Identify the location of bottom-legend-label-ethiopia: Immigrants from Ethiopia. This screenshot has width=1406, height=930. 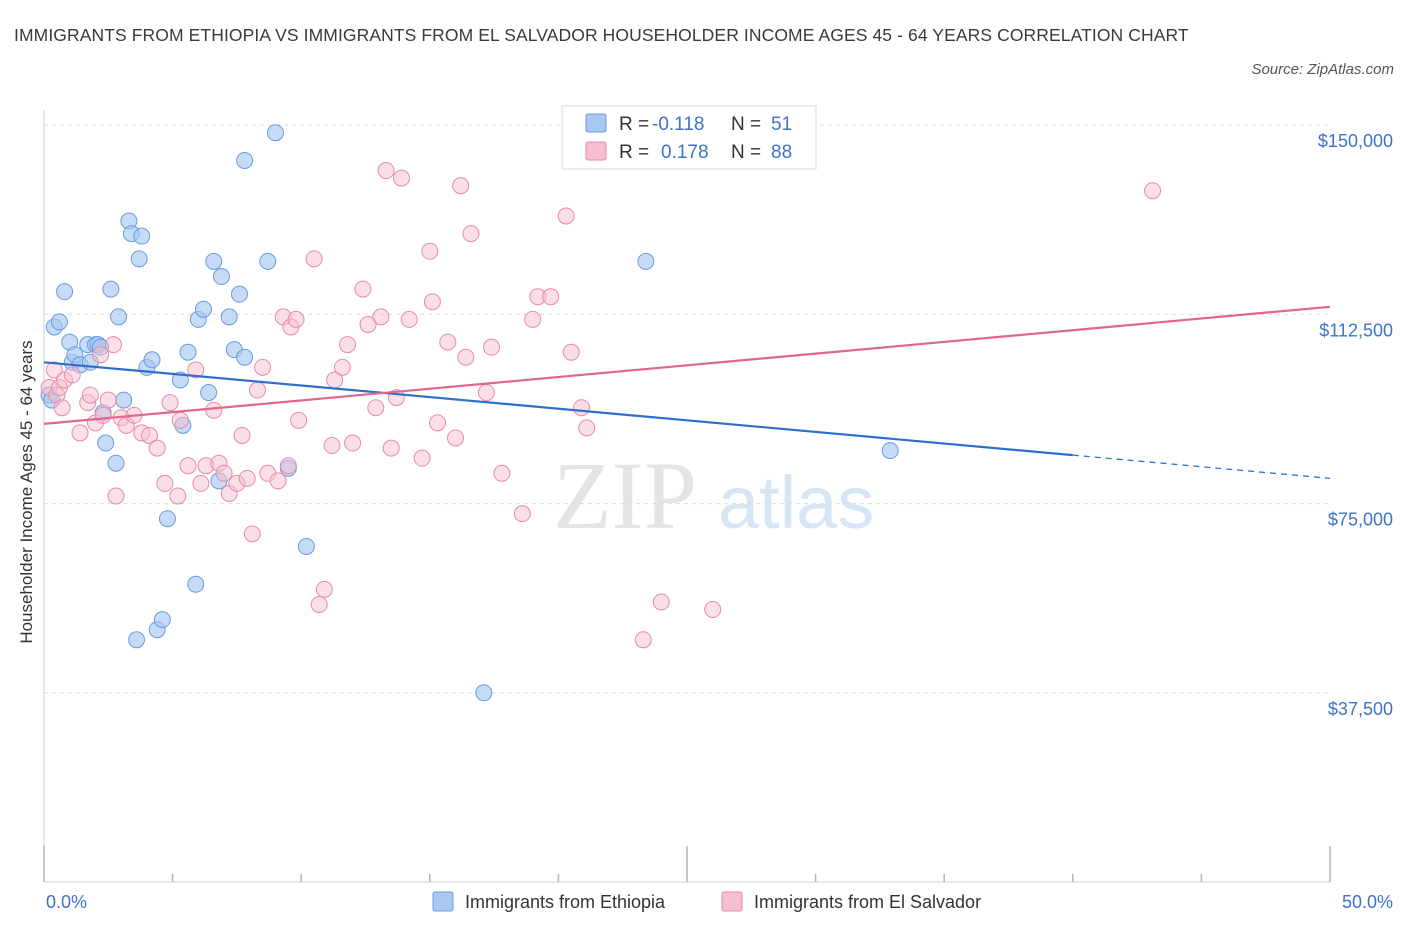
(565, 902).